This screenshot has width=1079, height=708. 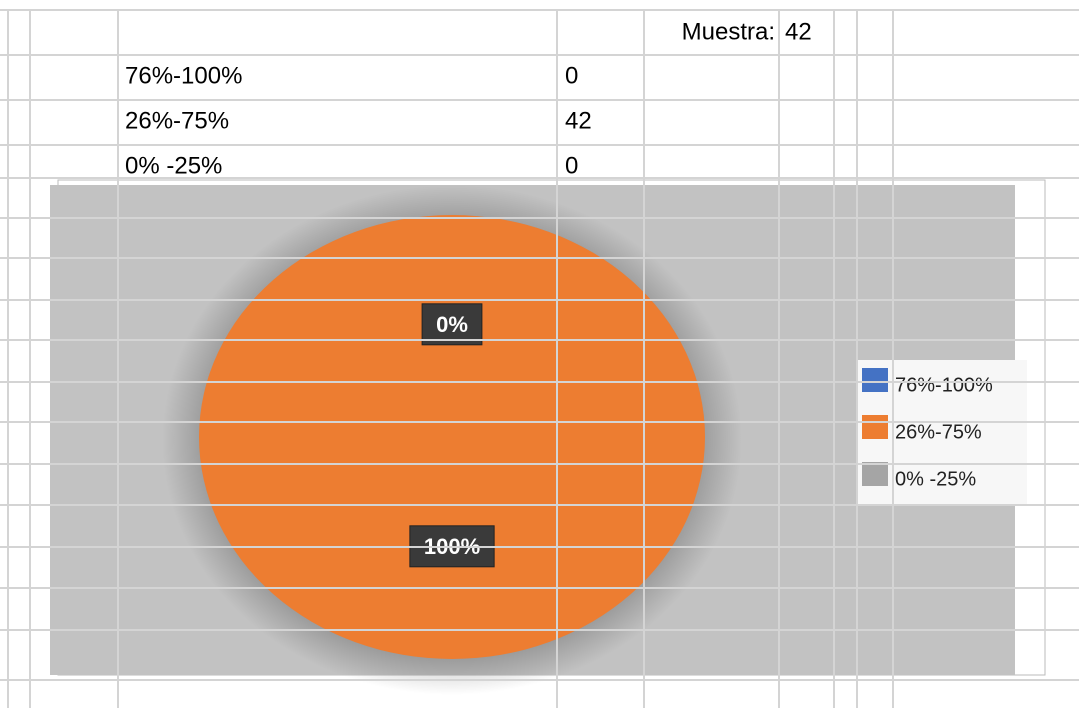 I want to click on row-value: 42, so click(x=578, y=120).